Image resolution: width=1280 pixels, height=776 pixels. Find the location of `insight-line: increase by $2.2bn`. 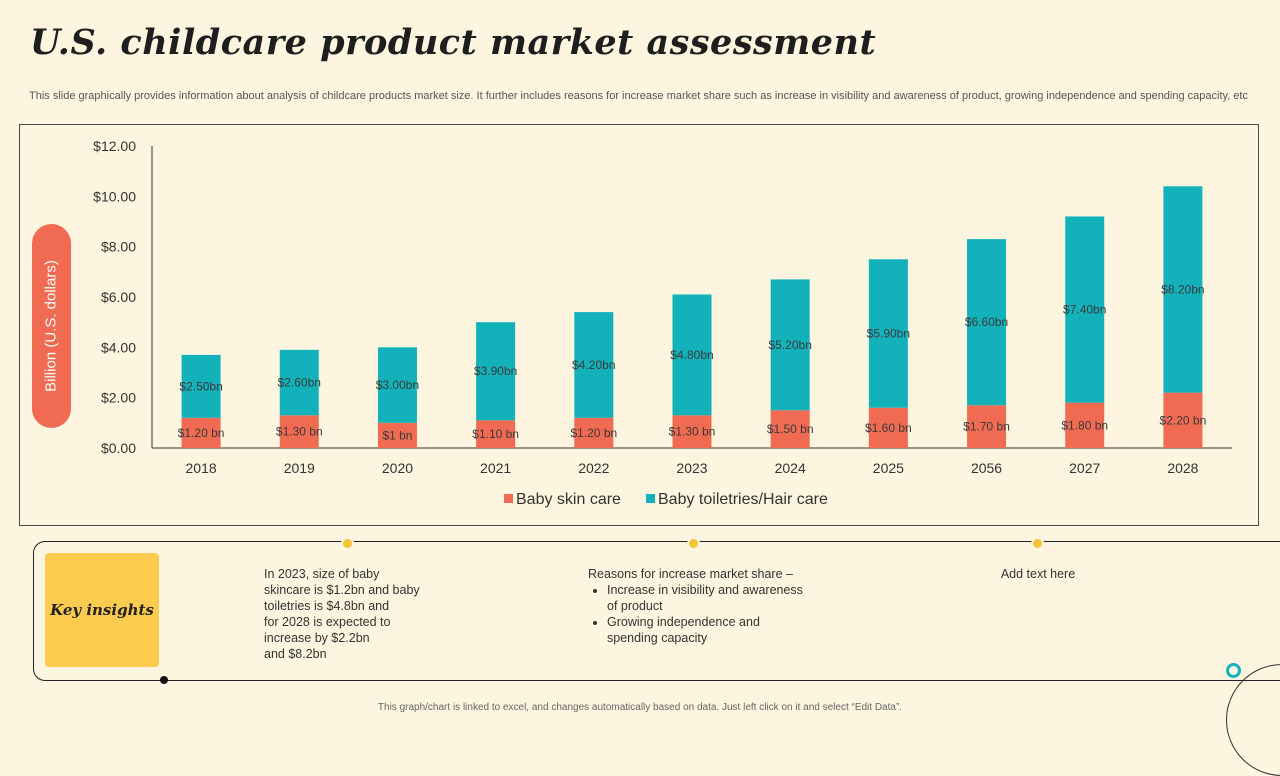

insight-line: increase by $2.2bn is located at coordinates (317, 638).